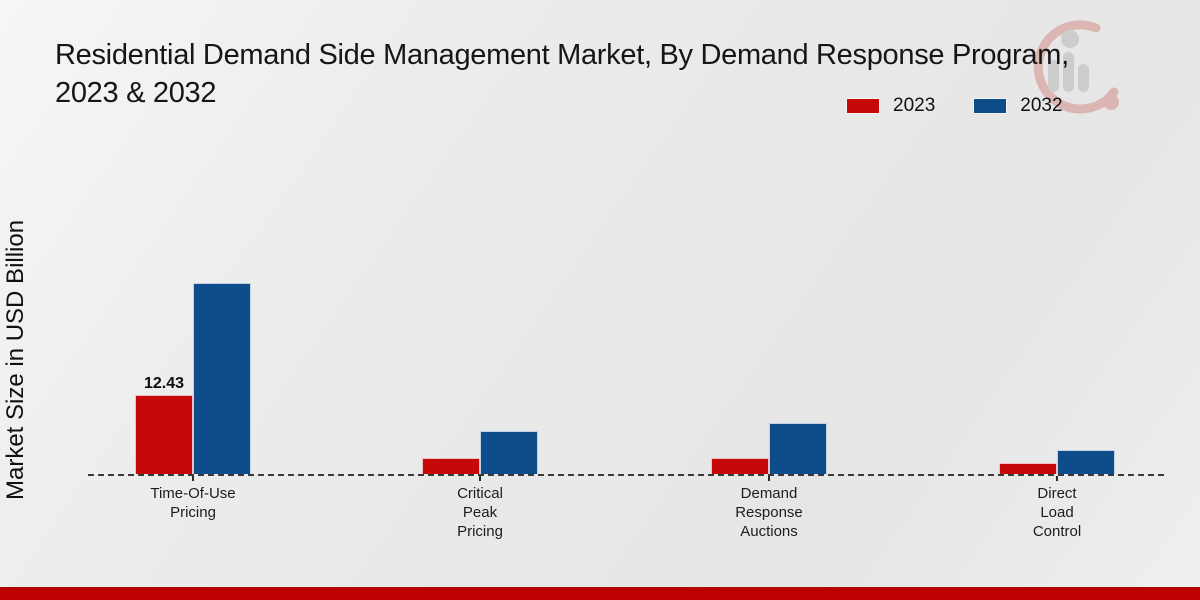 Image resolution: width=1200 pixels, height=600 pixels. Describe the element at coordinates (890, 106) in the screenshot. I see `legend-item-2023: 2023` at that location.